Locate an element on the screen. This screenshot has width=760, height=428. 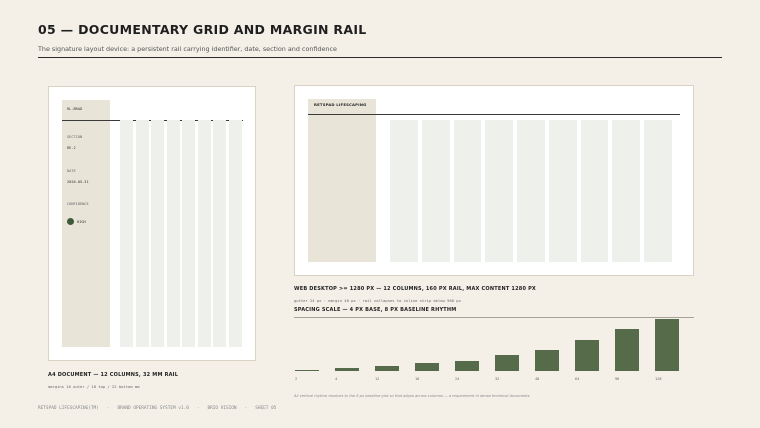
footer-item: BRAND OPERATING SYSTEM v1.0 is located at coordinates (153, 408).